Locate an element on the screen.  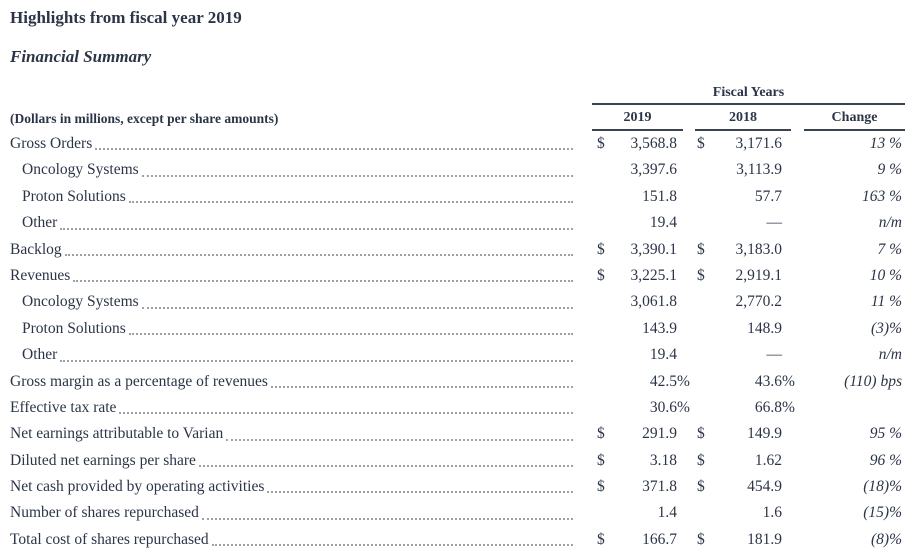
value-cell-2018: $ 181.9 is located at coordinates (744, 540).